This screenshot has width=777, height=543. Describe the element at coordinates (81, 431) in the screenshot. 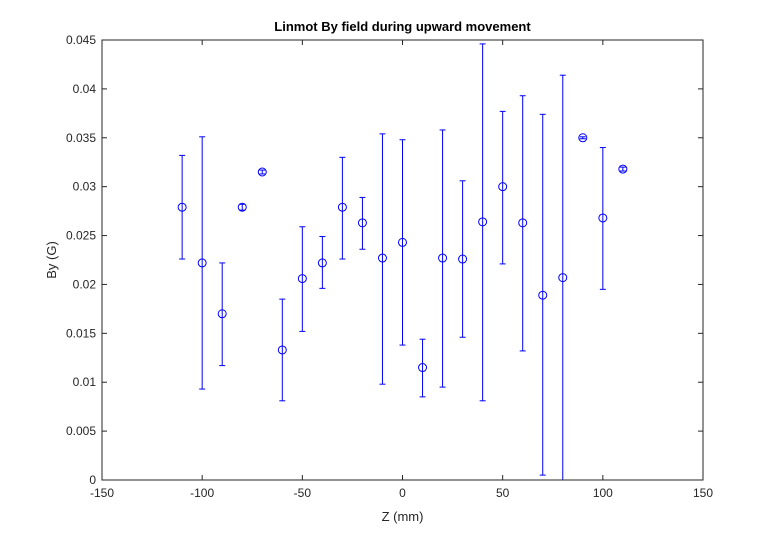

I see `y-tick-label: 0.005` at that location.